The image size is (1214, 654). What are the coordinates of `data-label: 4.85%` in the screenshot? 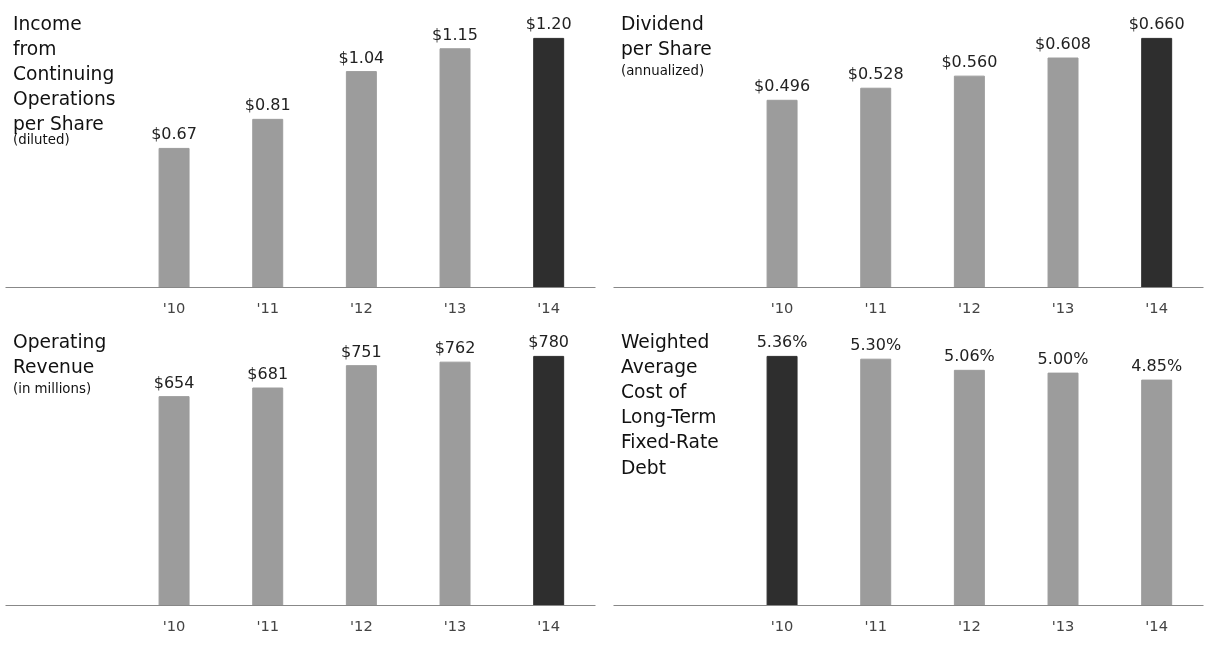 It's located at (1157, 366).